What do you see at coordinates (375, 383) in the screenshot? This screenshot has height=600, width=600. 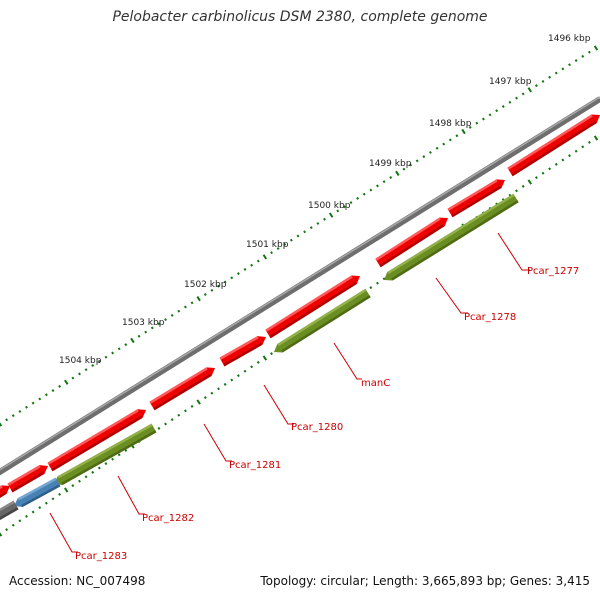 I see `gene-label-manc: manC` at bounding box center [375, 383].